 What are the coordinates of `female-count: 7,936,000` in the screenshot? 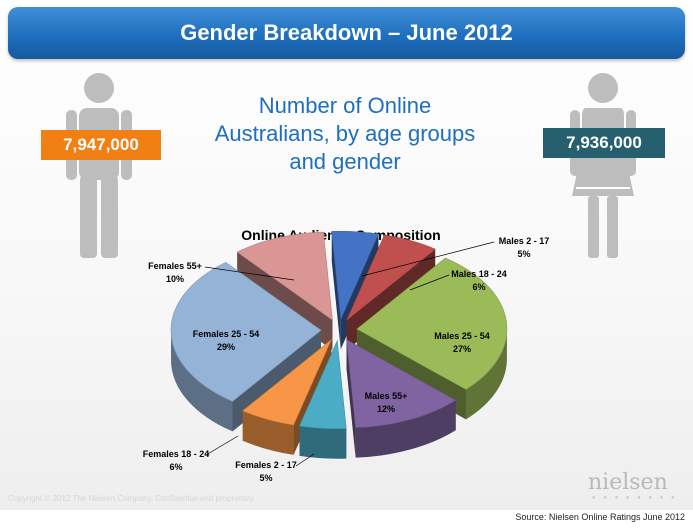 It's located at (604, 142).